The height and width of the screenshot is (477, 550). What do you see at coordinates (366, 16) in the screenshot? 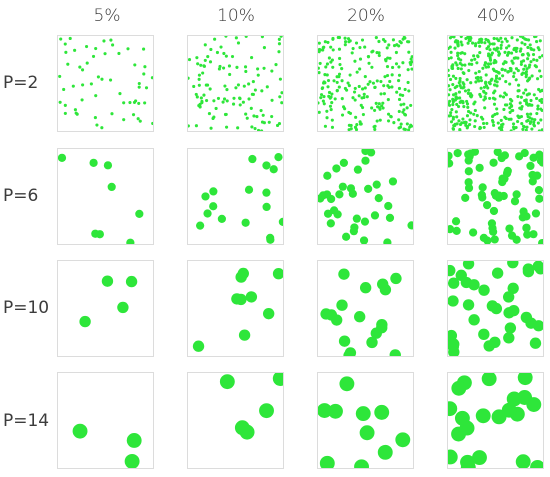
I see `column-label-20pct: 20%` at bounding box center [366, 16].